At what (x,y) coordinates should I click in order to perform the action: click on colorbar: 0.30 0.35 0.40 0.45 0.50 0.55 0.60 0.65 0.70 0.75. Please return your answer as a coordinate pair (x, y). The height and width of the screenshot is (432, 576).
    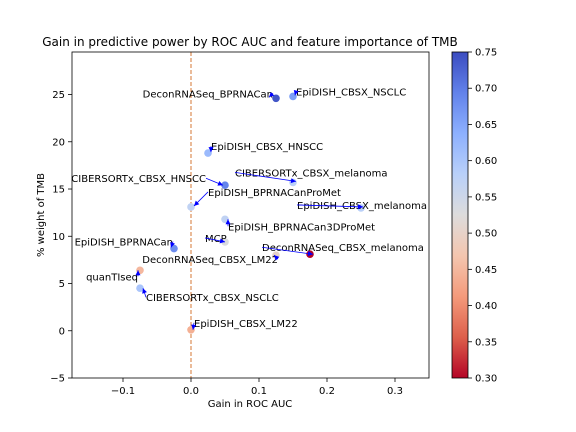
    Looking at the image, I should click on (474, 216).